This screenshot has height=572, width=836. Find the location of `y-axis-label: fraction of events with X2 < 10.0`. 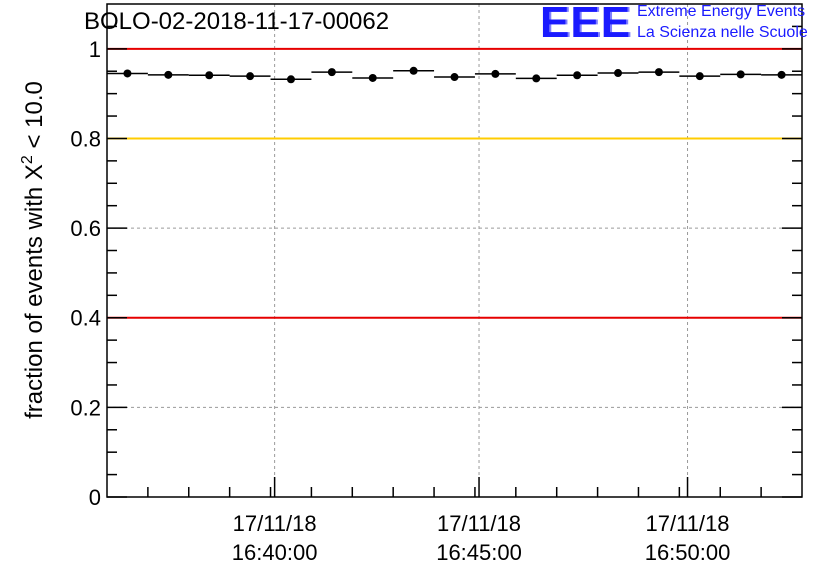

y-axis-label: fraction of events with X2 < 10.0 is located at coordinates (34, 250).